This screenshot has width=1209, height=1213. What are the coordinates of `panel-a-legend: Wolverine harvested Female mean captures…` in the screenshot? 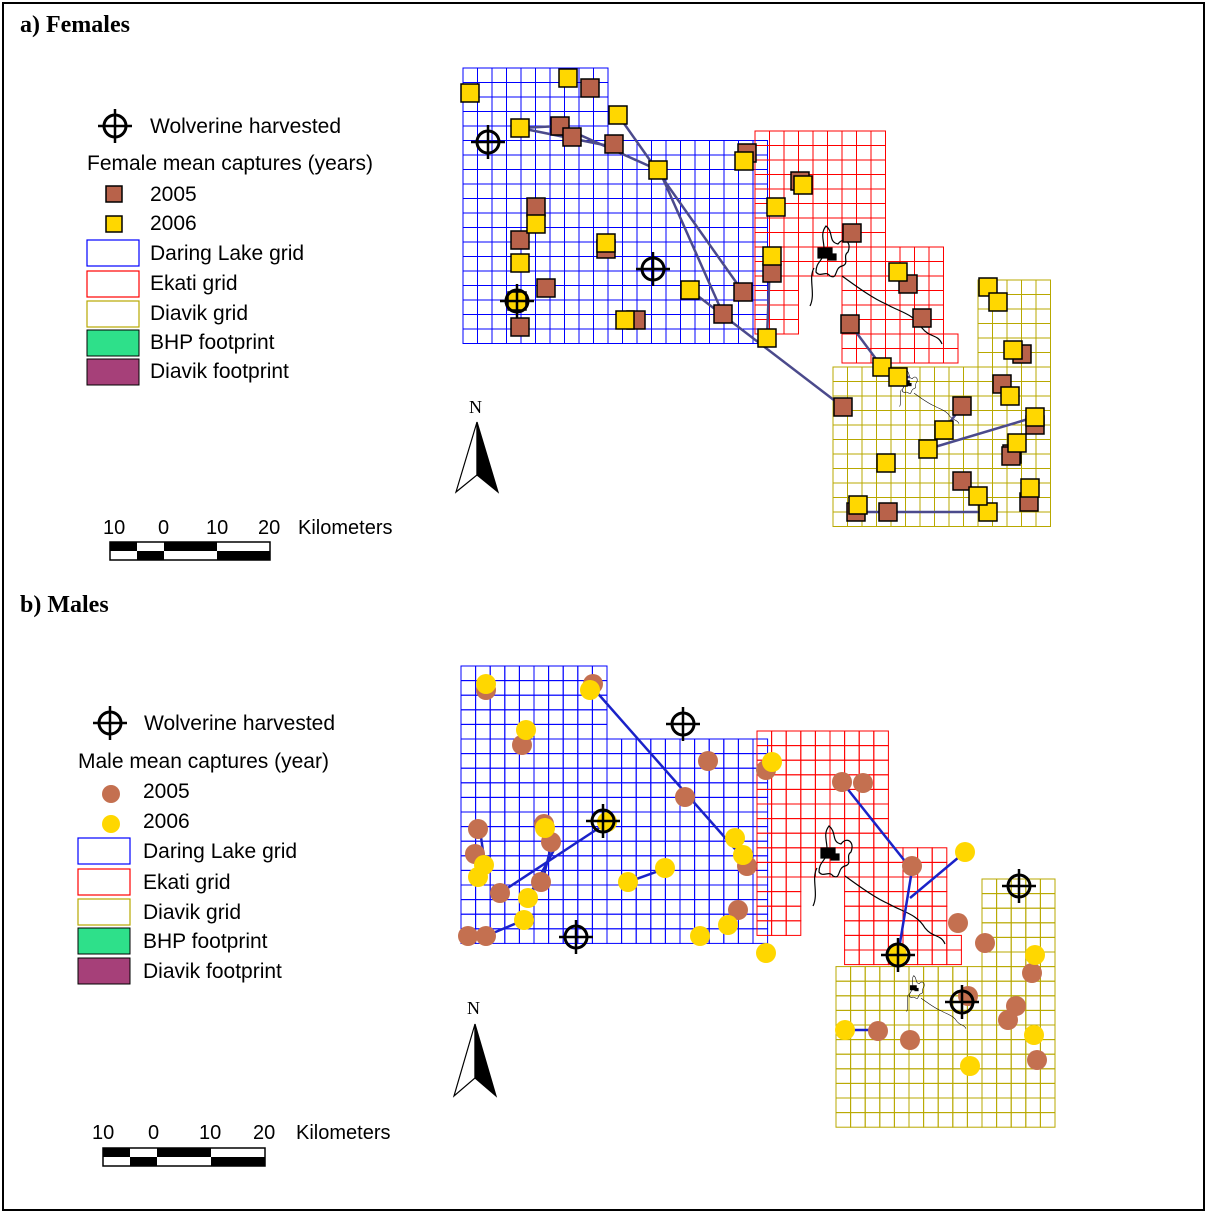 It's located at (229, 246).